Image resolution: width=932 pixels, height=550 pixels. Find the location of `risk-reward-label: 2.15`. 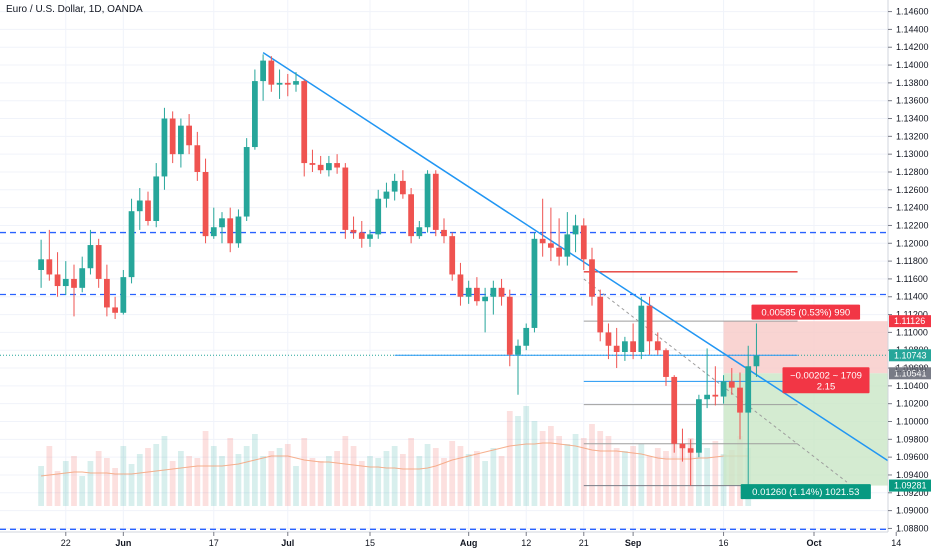

risk-reward-label: 2.15 is located at coordinates (826, 386).